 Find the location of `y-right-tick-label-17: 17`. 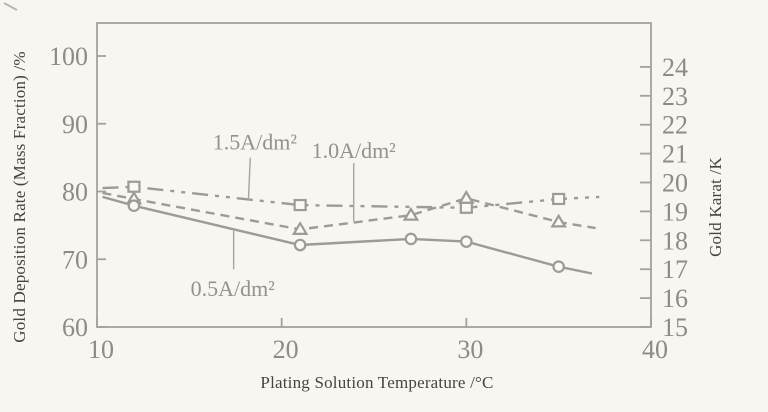

y-right-tick-label-17: 17 is located at coordinates (675, 269).